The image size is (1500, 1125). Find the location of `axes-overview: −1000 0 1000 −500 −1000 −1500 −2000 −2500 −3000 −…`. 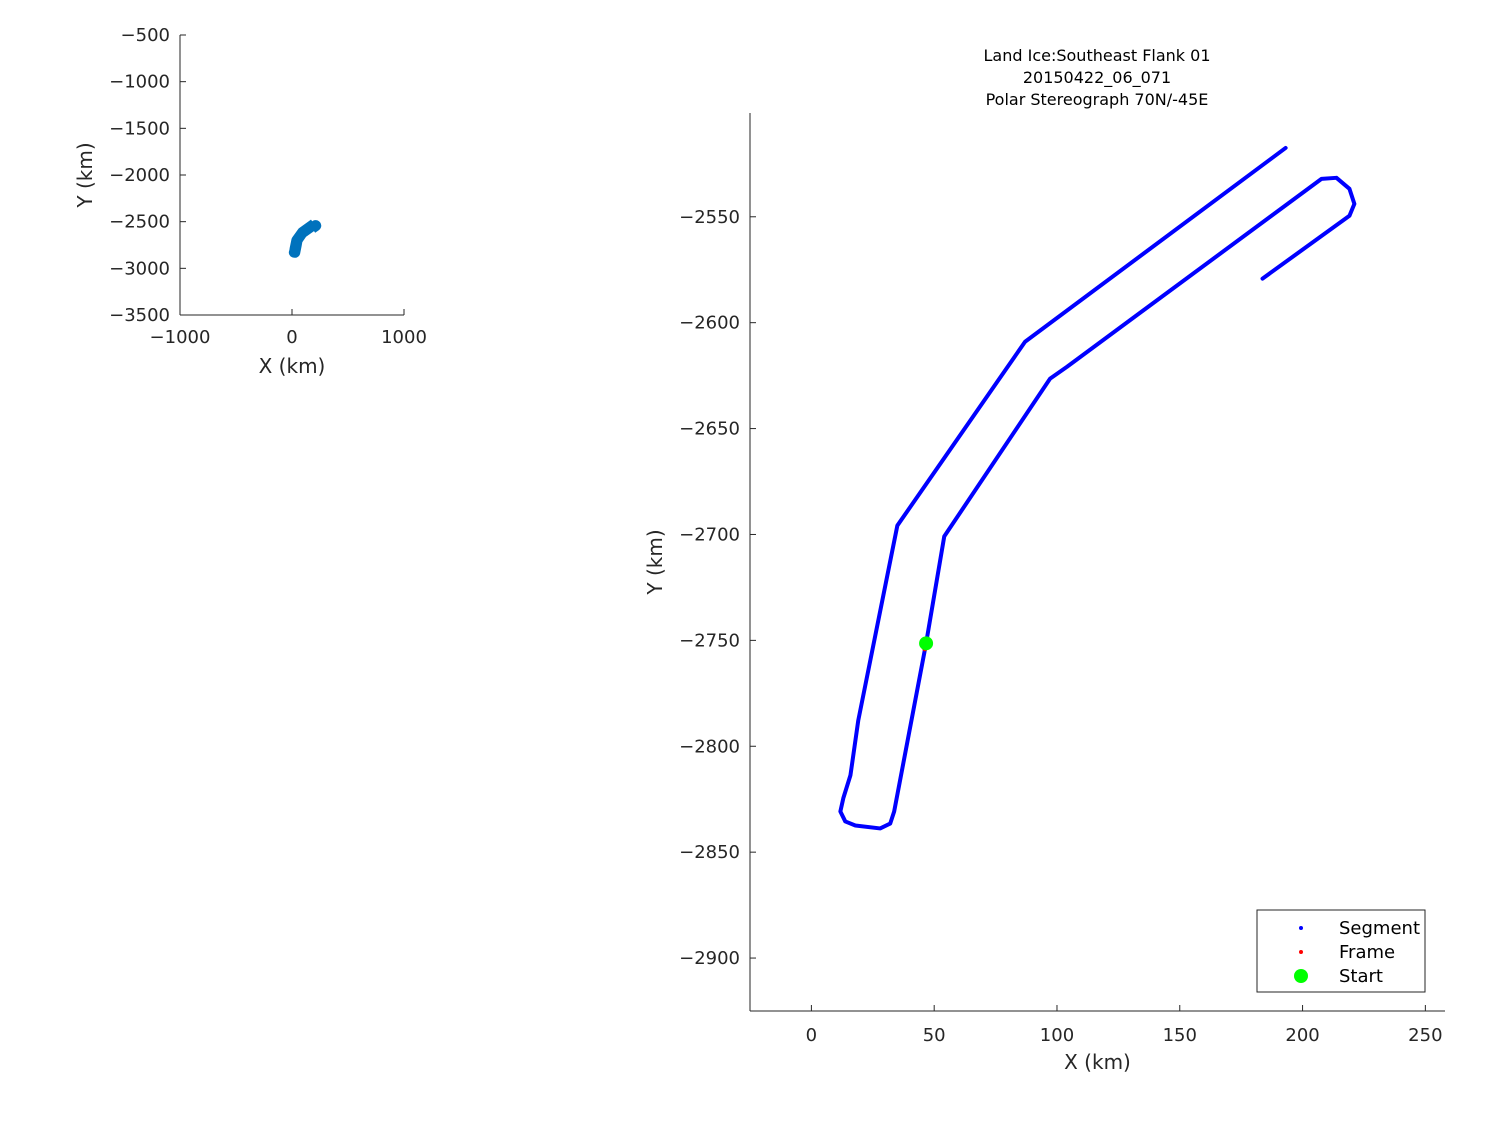

axes-overview: −1000 0 1000 −500 −1000 −1500 −2000 −2500 −3000 −… is located at coordinates (250, 201).